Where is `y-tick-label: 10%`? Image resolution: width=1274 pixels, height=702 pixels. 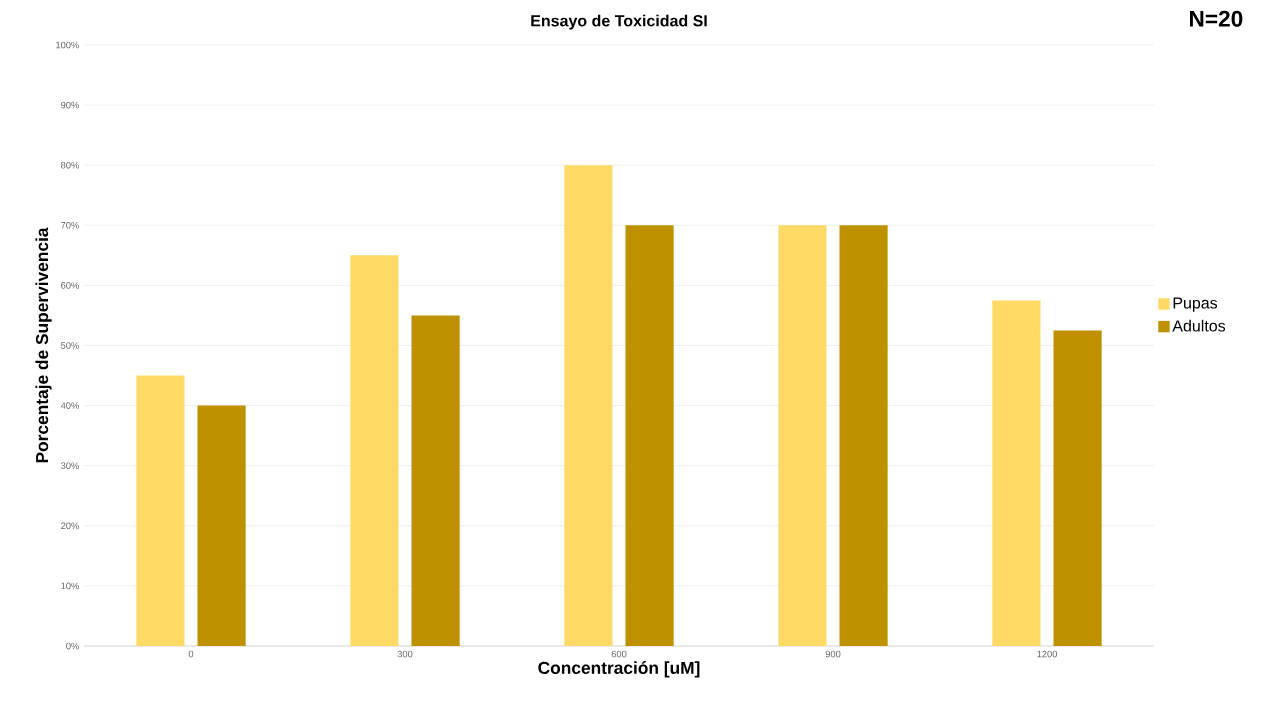
y-tick-label: 10% is located at coordinates (70, 586).